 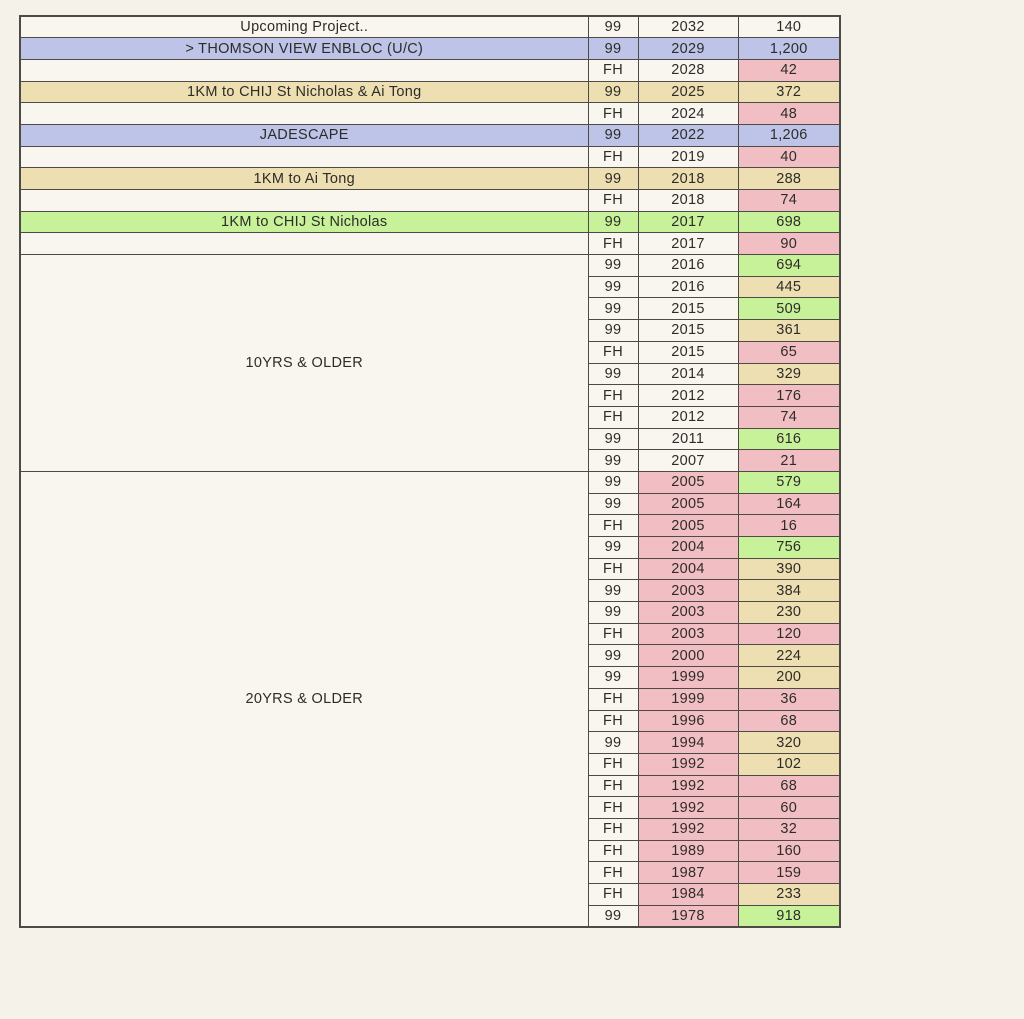 I want to click on table-row: 99 1999 200, so click(x=430, y=677).